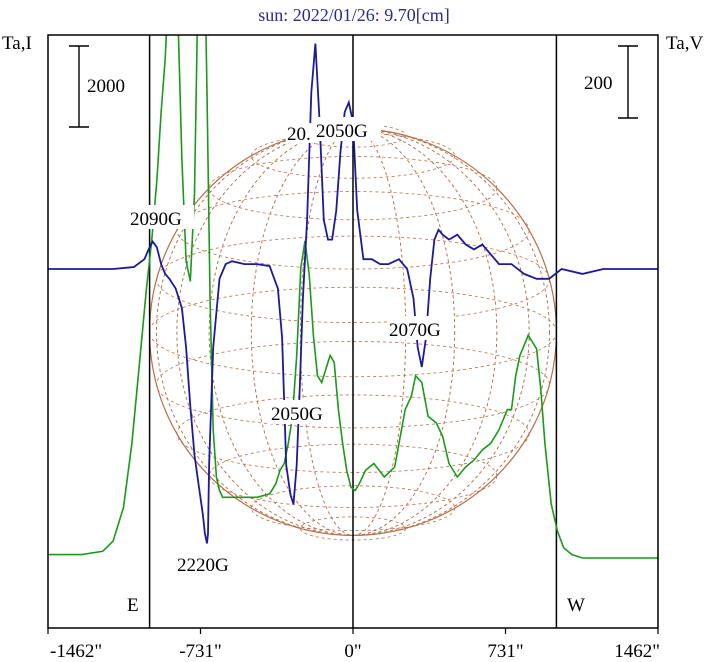 Image resolution: width=708 pixels, height=662 pixels. Describe the element at coordinates (299, 134) in the screenshot. I see `source-label-2050g-partial: 20.` at that location.